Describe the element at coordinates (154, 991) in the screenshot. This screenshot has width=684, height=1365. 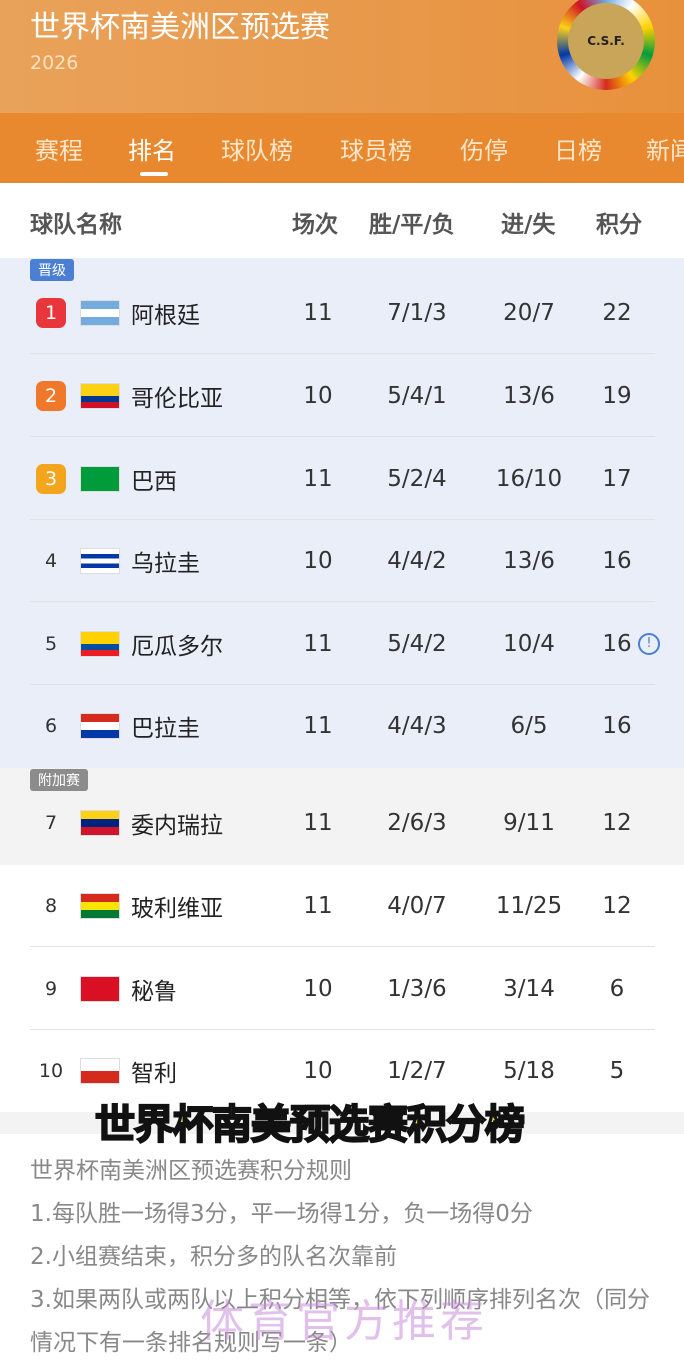
I see `team-name: 秘鲁` at that location.